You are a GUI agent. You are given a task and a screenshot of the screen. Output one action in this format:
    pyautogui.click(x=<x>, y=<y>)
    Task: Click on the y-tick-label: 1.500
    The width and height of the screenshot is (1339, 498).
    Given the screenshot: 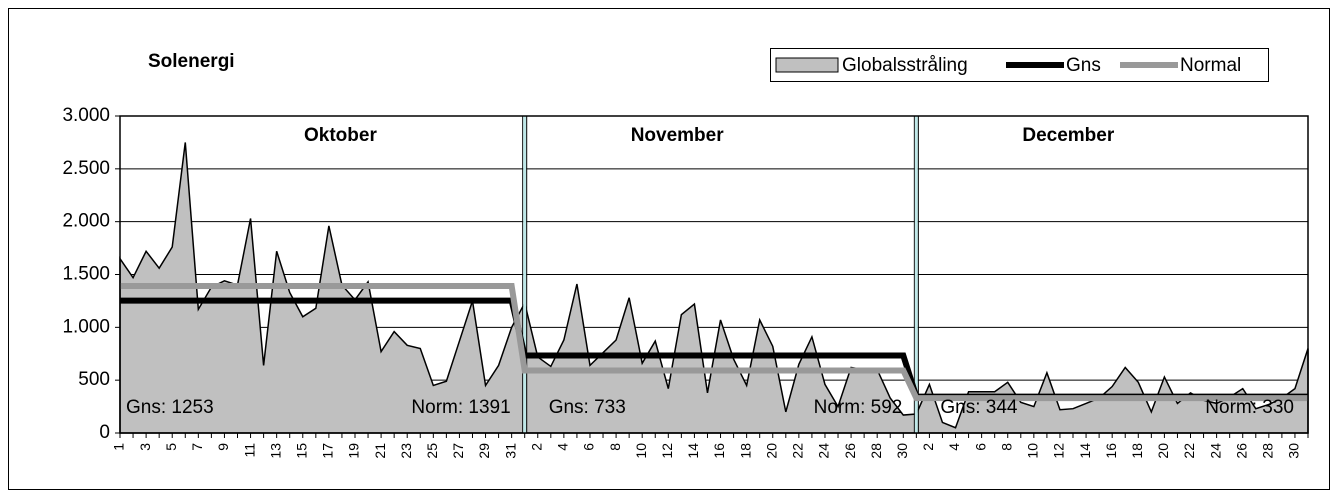 What is the action you would take?
    pyautogui.click(x=86, y=274)
    